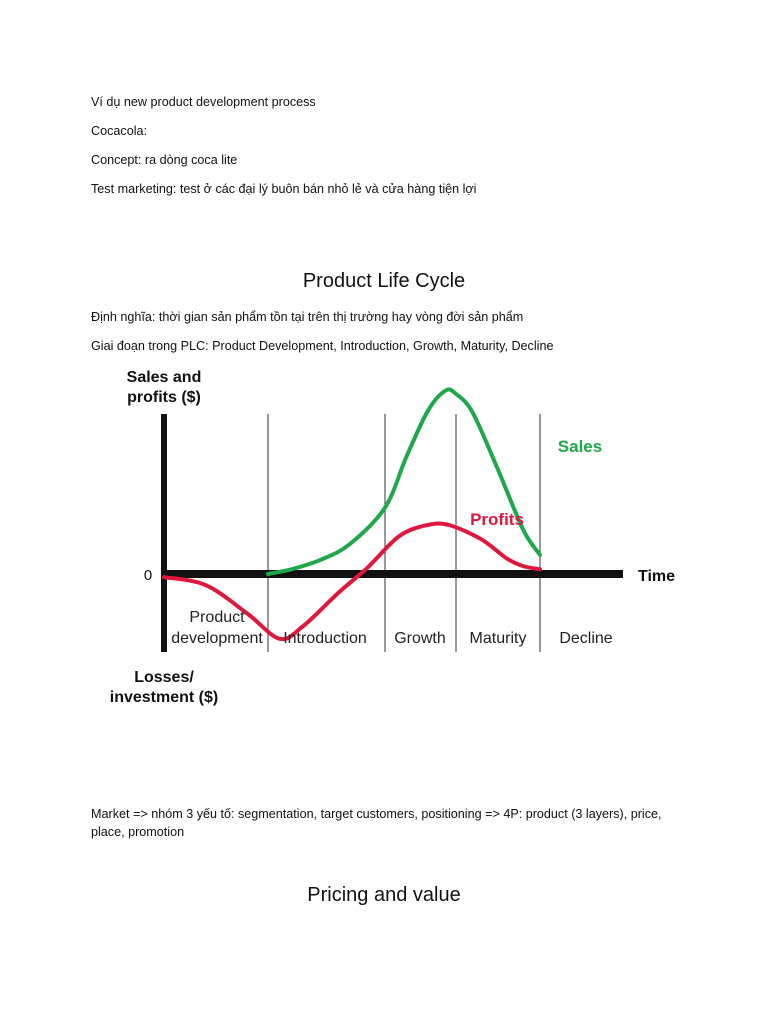  What do you see at coordinates (580, 446) in the screenshot?
I see `sales-label: Sales` at bounding box center [580, 446].